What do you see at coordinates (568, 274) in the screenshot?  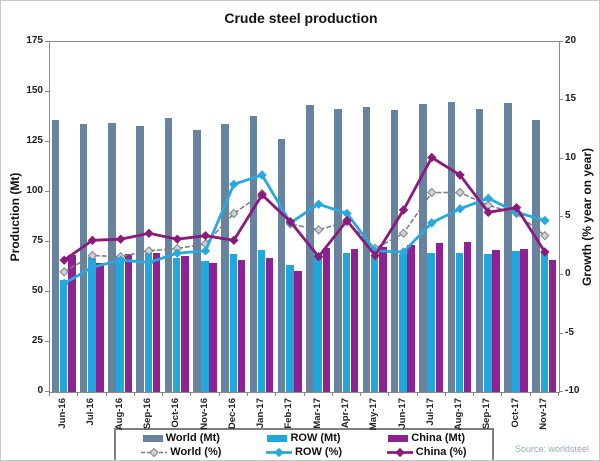 I see `right-axis-tick-label: 0` at bounding box center [568, 274].